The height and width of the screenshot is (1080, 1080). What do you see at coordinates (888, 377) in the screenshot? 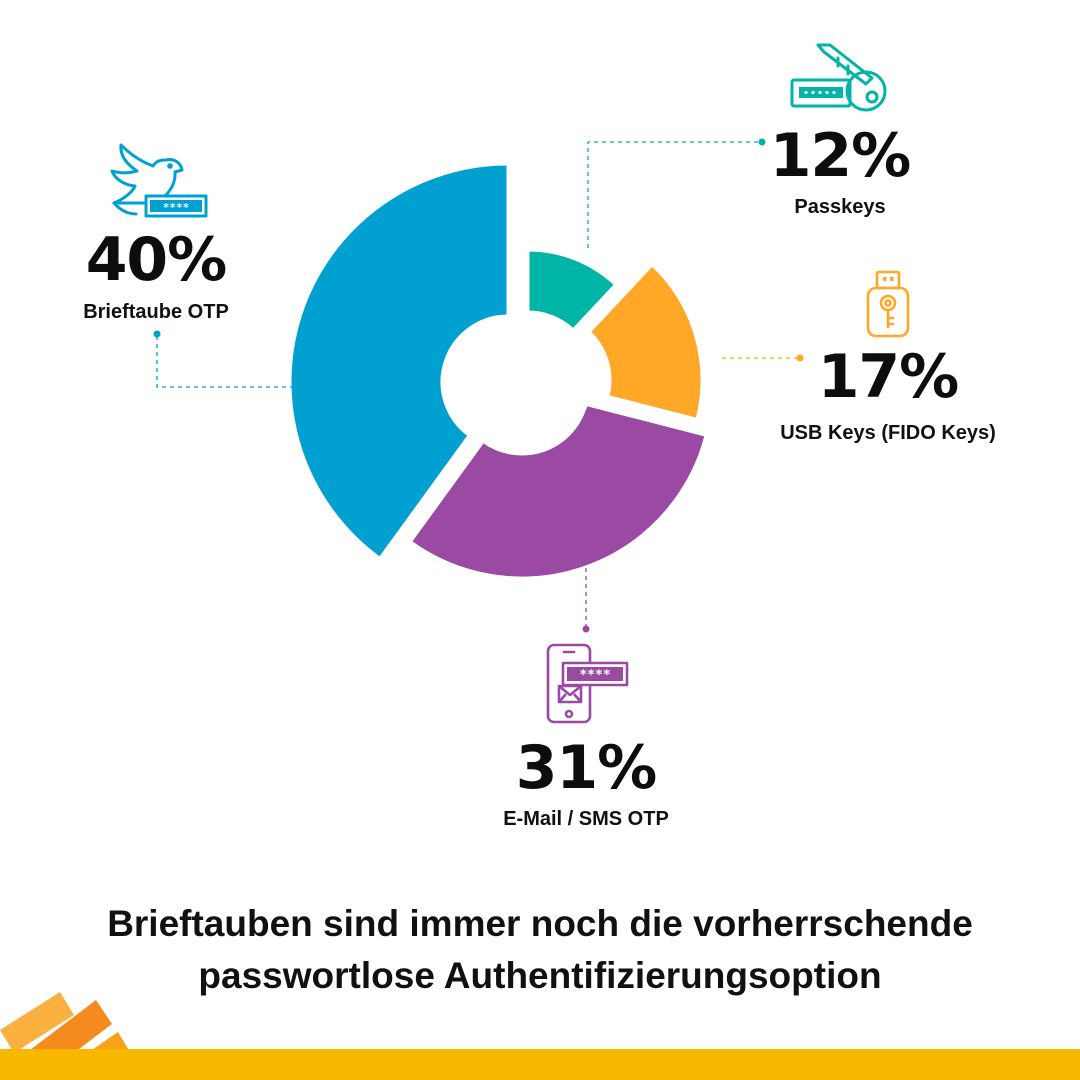
I see `value-label-usb: 17%` at bounding box center [888, 377].